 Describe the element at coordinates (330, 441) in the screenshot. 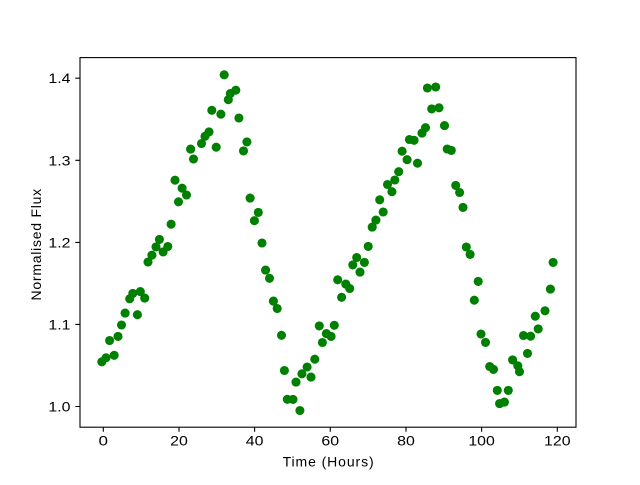

I see `svg-text: 60` at that location.